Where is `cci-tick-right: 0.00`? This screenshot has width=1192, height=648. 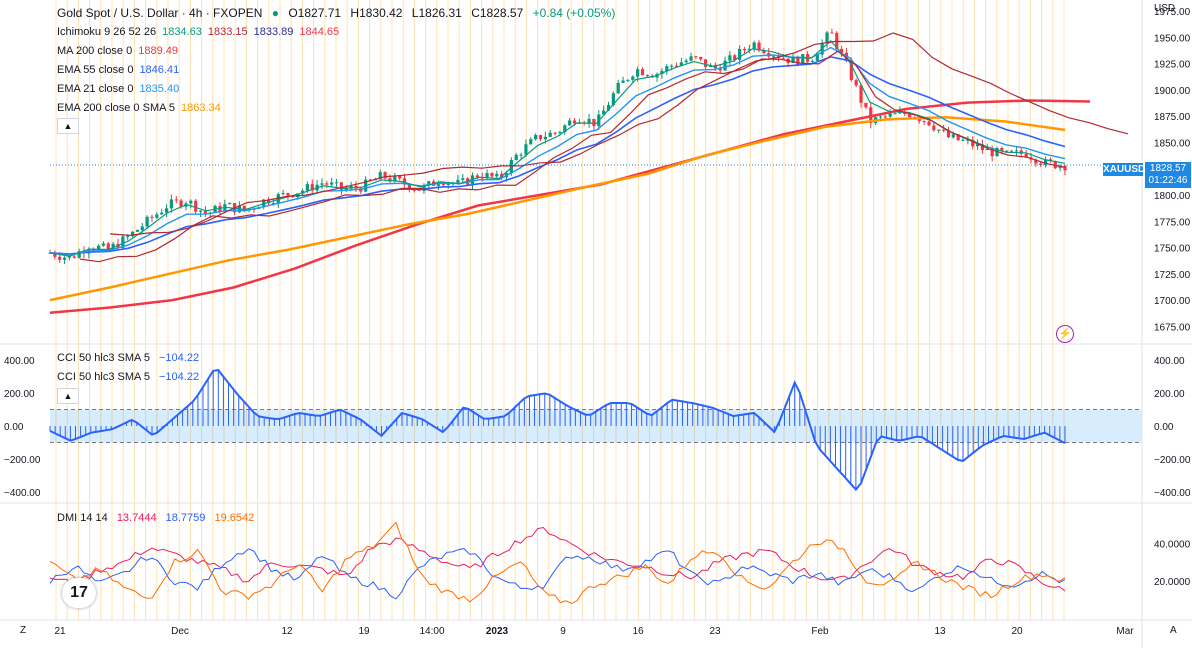
cci-tick-right: 0.00 is located at coordinates (1164, 427).